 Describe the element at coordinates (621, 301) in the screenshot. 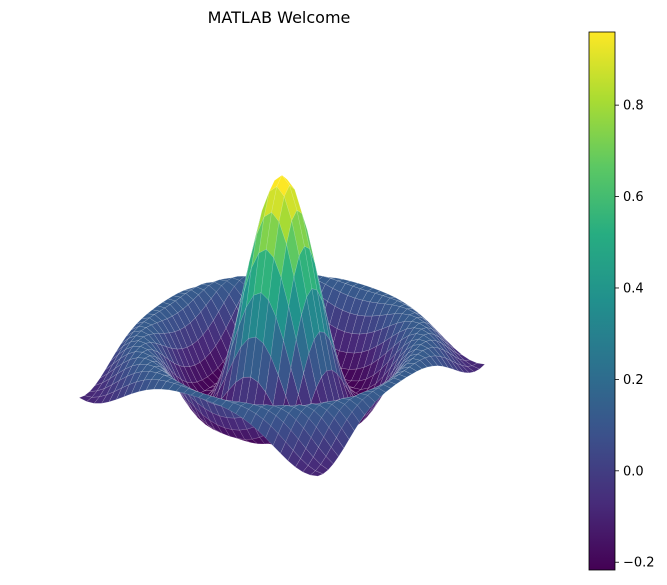

I see `colorbar: −0.2 0.0 0.2 0.4 0.6 0.8` at that location.